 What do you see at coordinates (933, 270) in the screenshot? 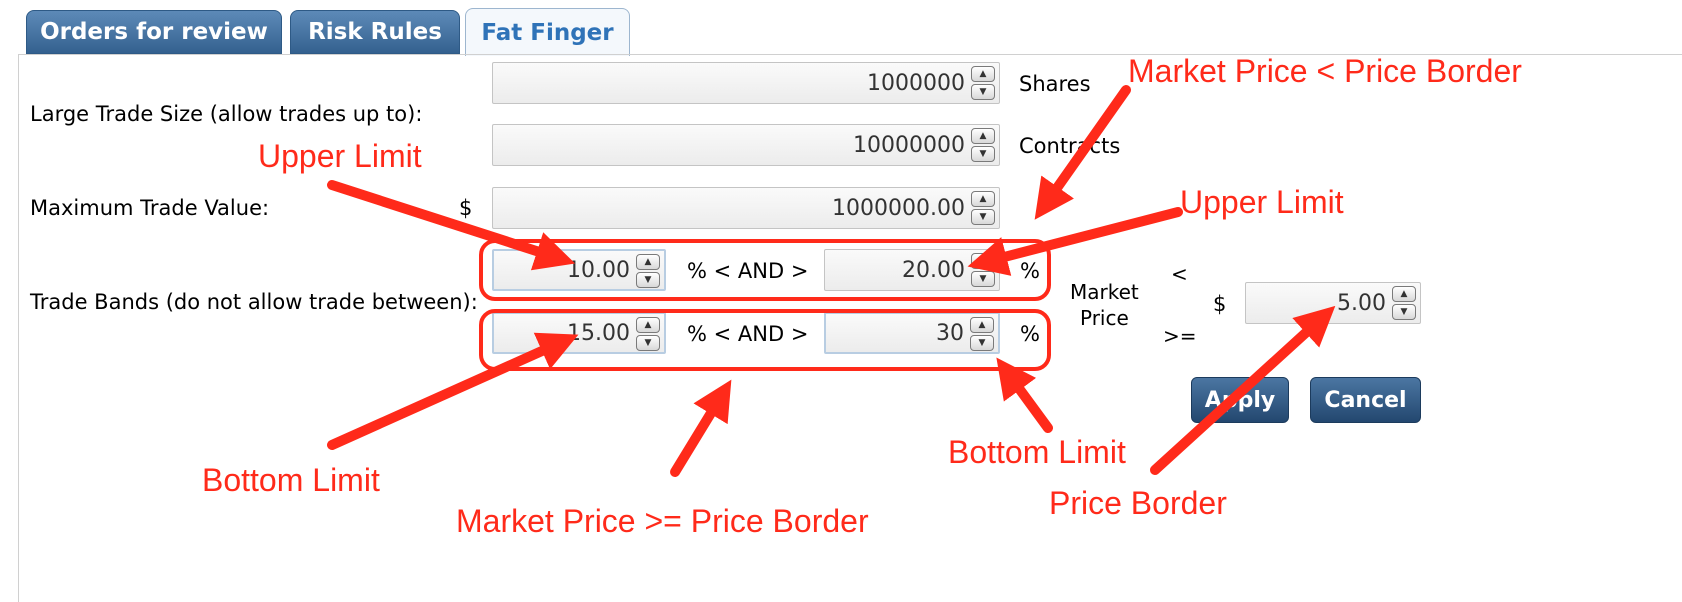
I see `band1-upper-value: 20.00` at bounding box center [933, 270].